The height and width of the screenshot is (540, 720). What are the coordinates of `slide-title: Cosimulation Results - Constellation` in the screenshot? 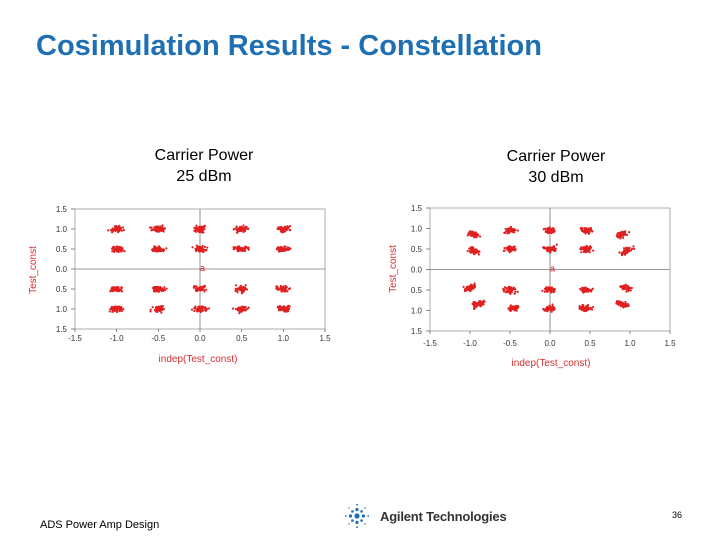 It's located at (289, 46).